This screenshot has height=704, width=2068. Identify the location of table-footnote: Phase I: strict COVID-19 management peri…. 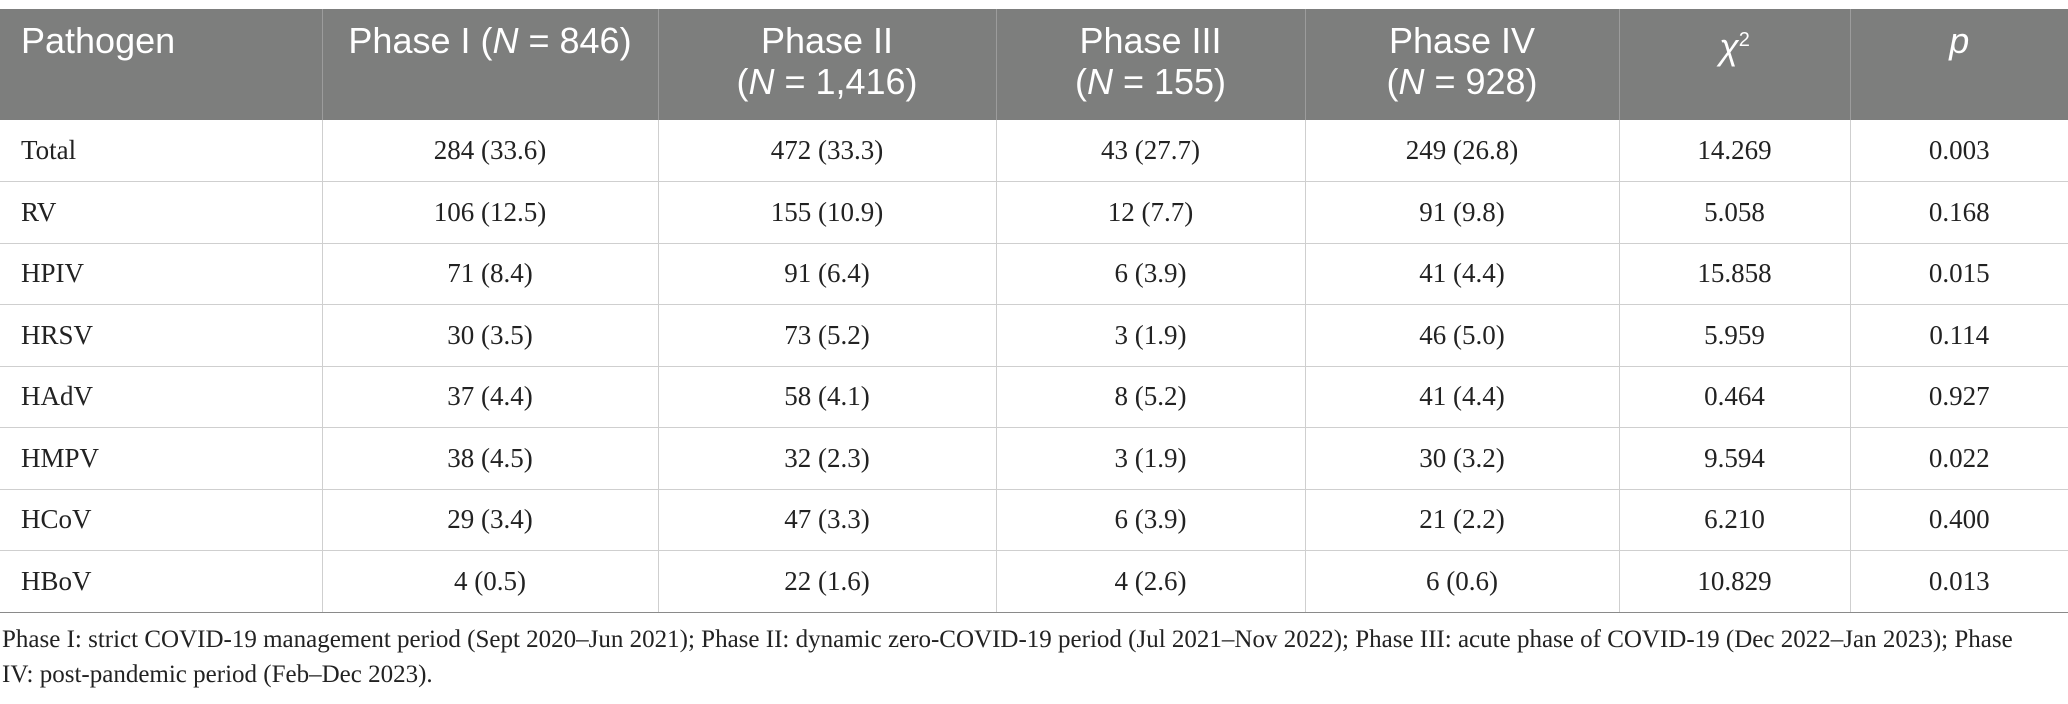
(1007, 657).